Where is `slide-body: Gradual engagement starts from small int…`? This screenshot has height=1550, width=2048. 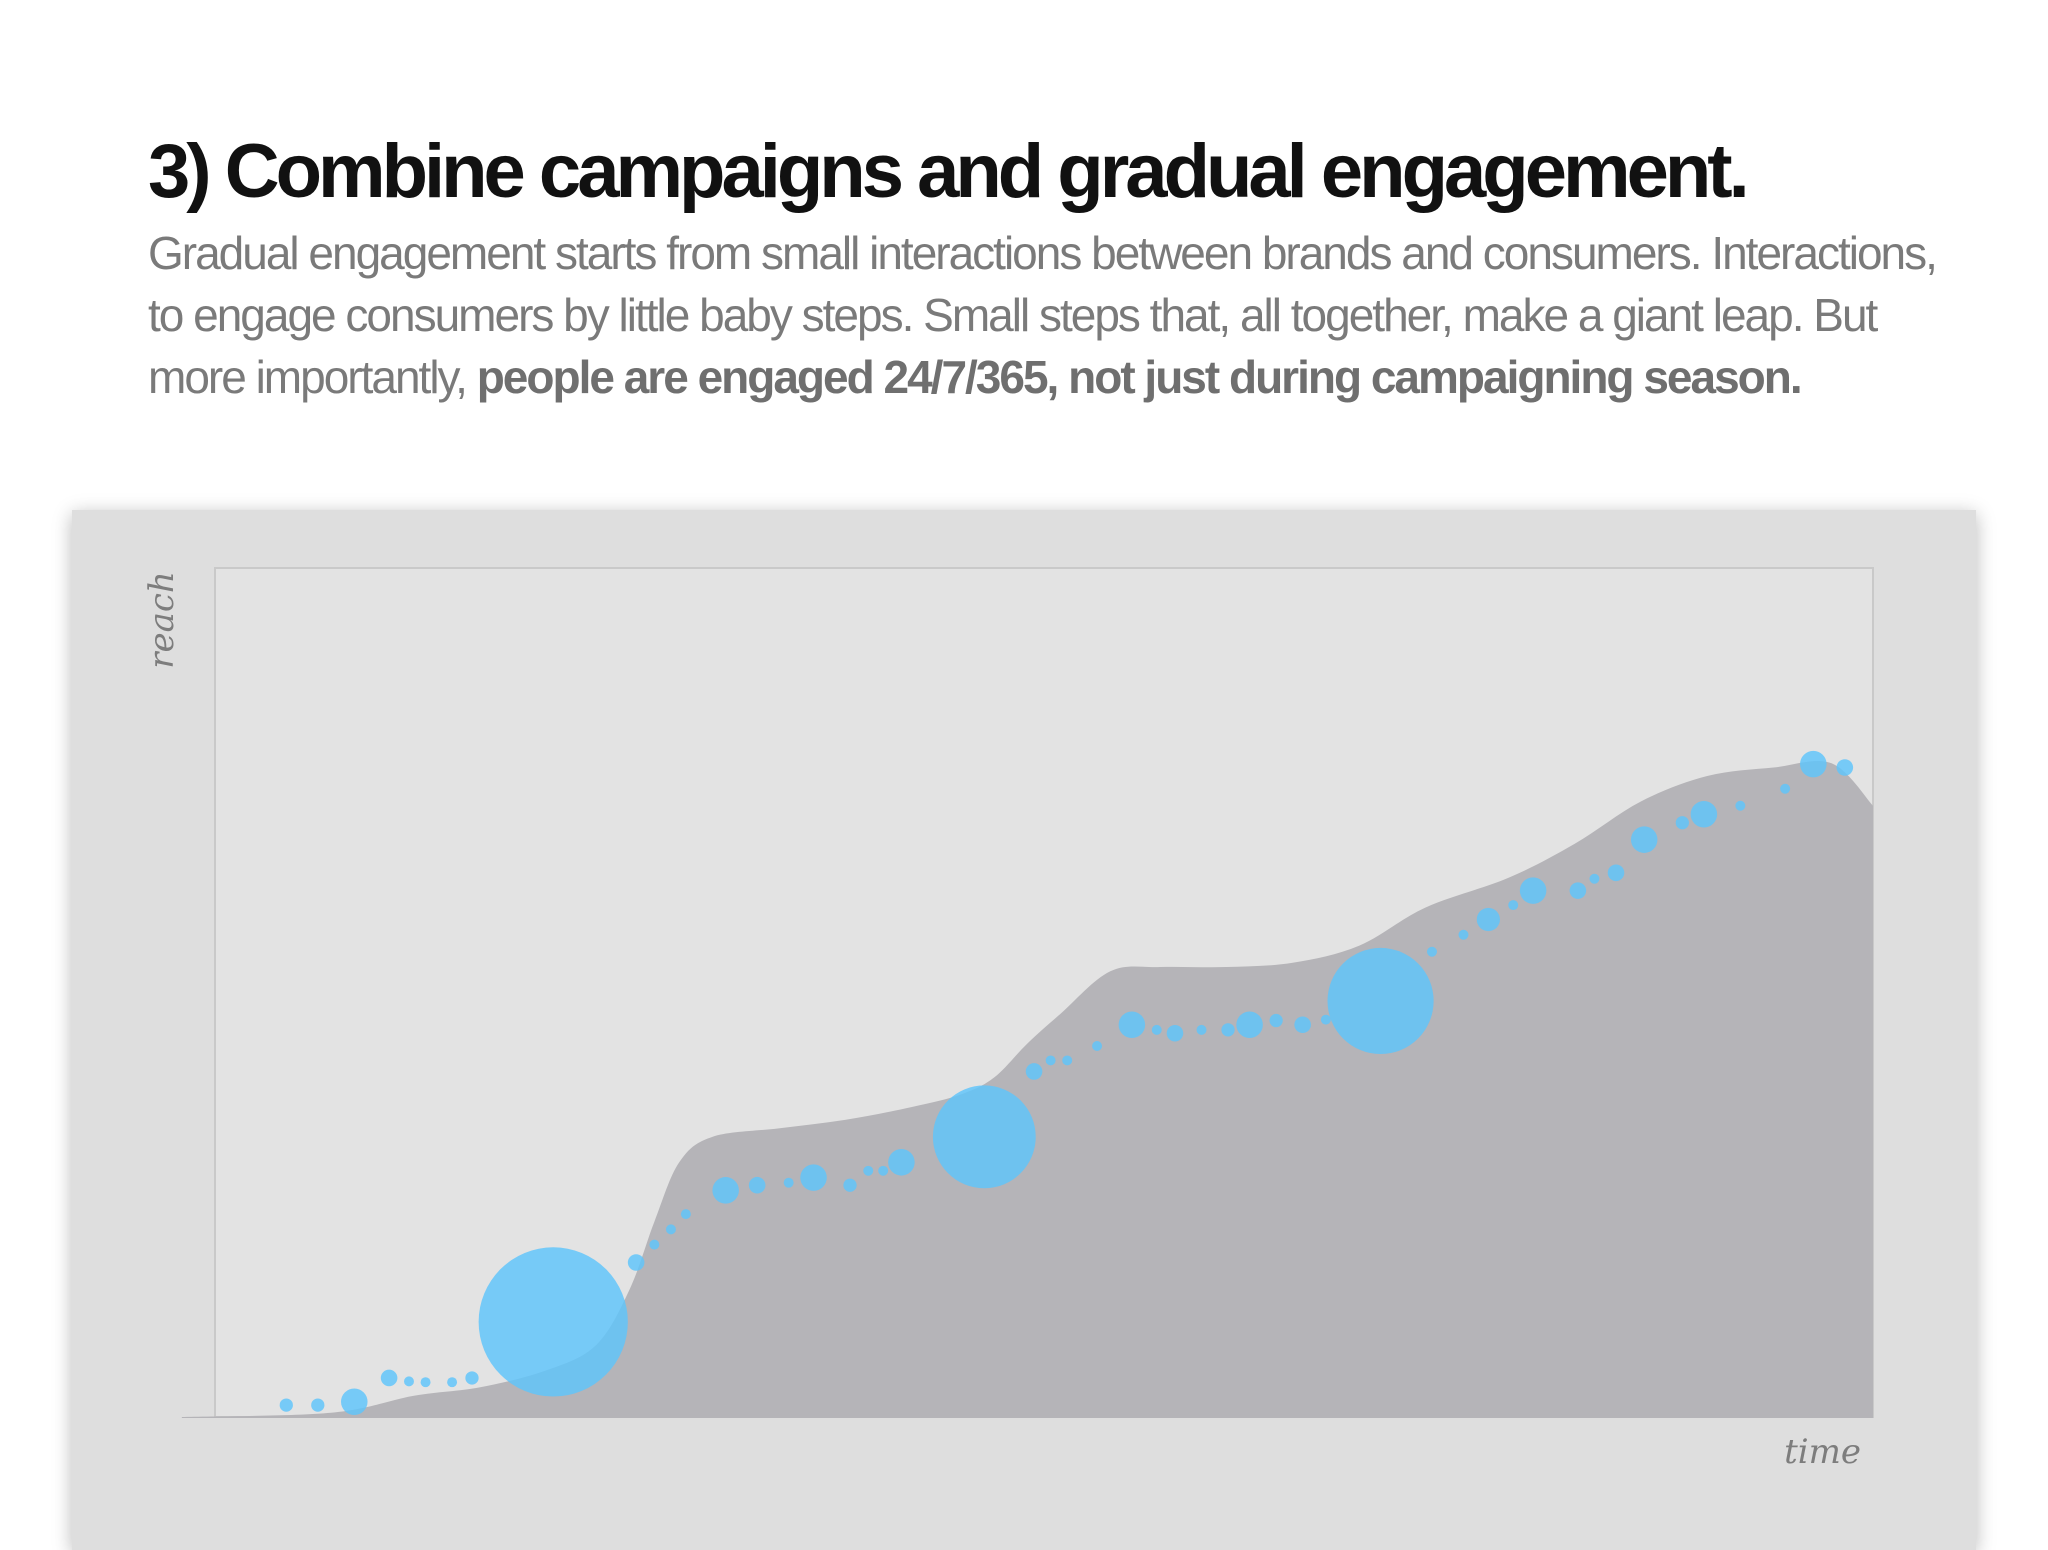
slide-body: Gradual engagement starts from small int… is located at coordinates (1058, 315).